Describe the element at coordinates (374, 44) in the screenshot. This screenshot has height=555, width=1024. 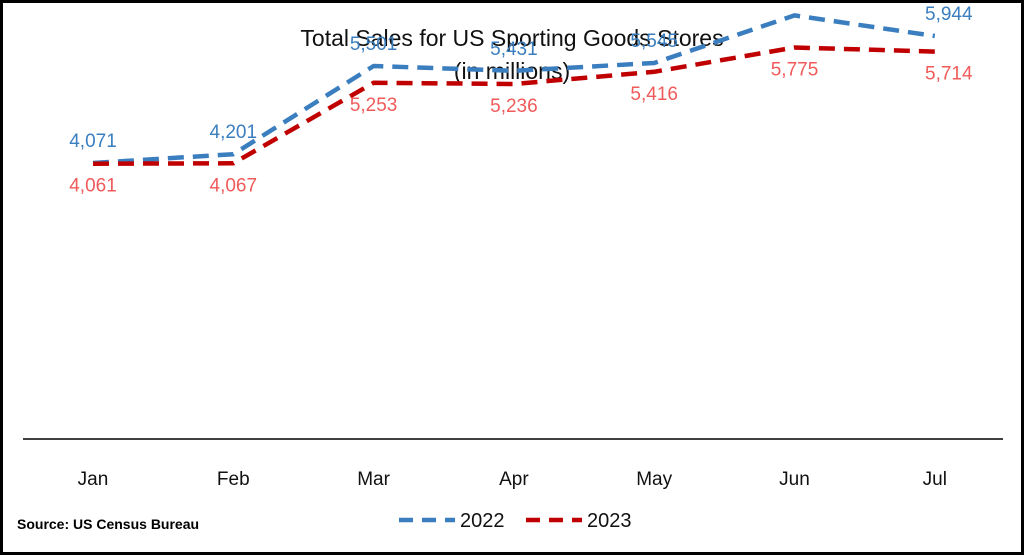
I see `data-label-2022-mar: 5,501` at that location.